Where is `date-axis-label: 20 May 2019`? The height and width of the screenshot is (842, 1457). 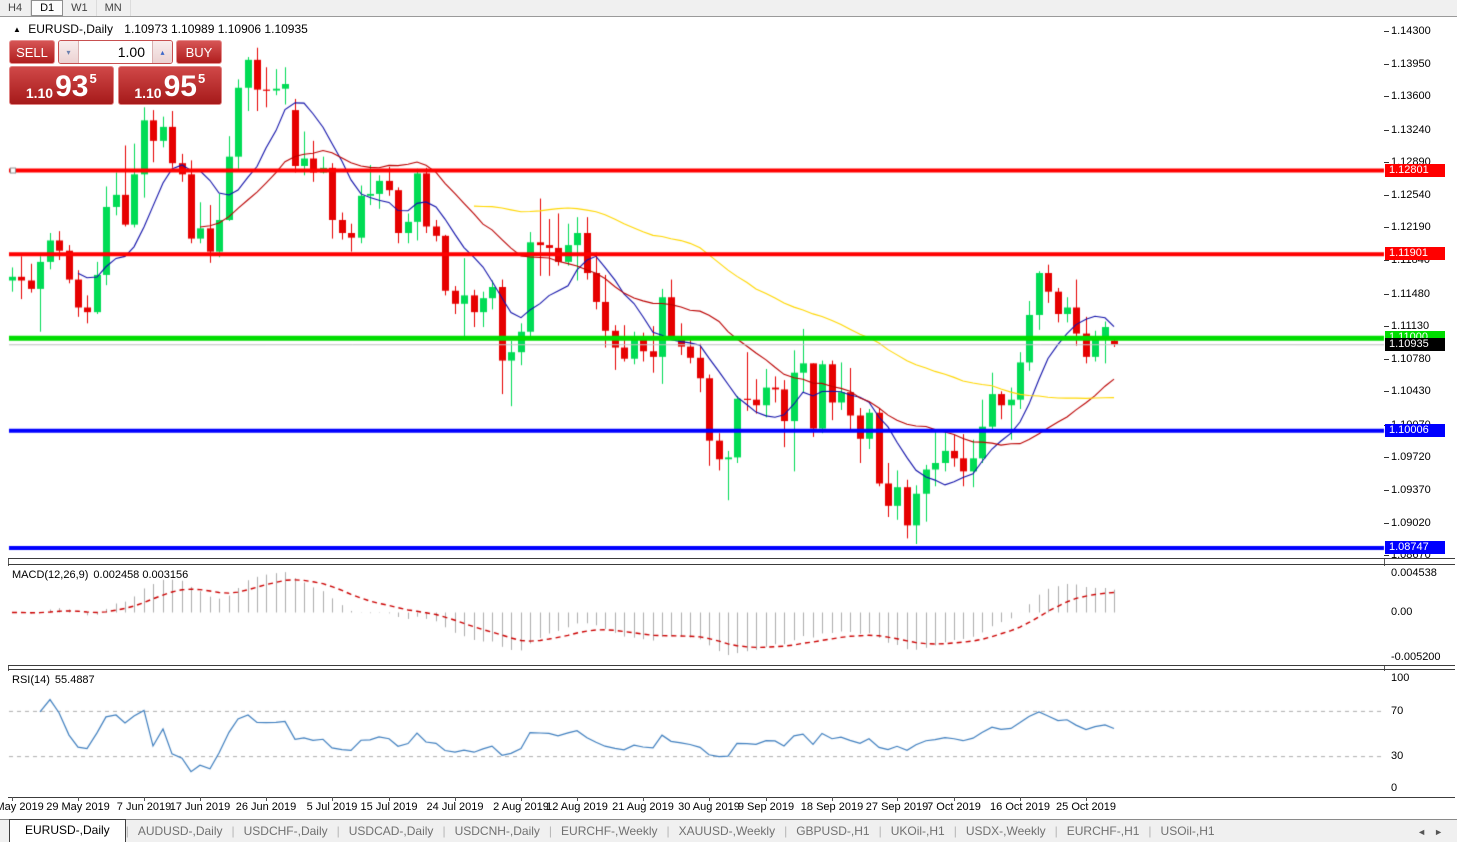 date-axis-label: 20 May 2019 is located at coordinates (22, 807).